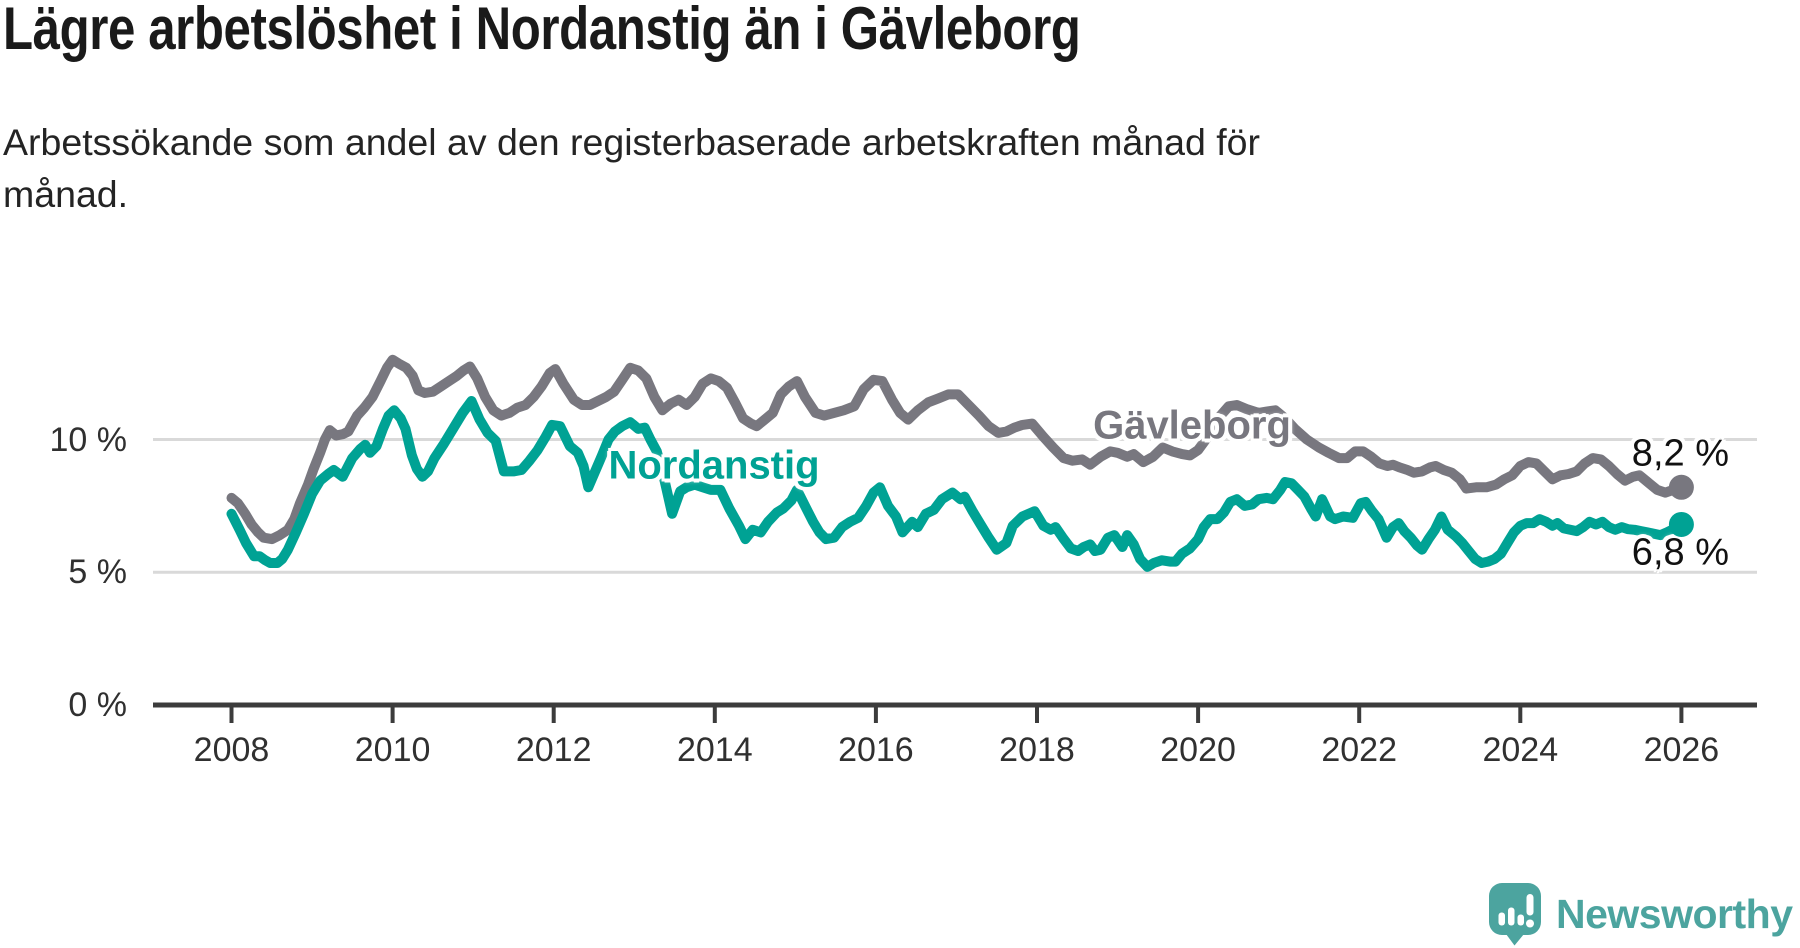 The image size is (1800, 948). What do you see at coordinates (955, 712) in the screenshot?
I see `x-axis` at bounding box center [955, 712].